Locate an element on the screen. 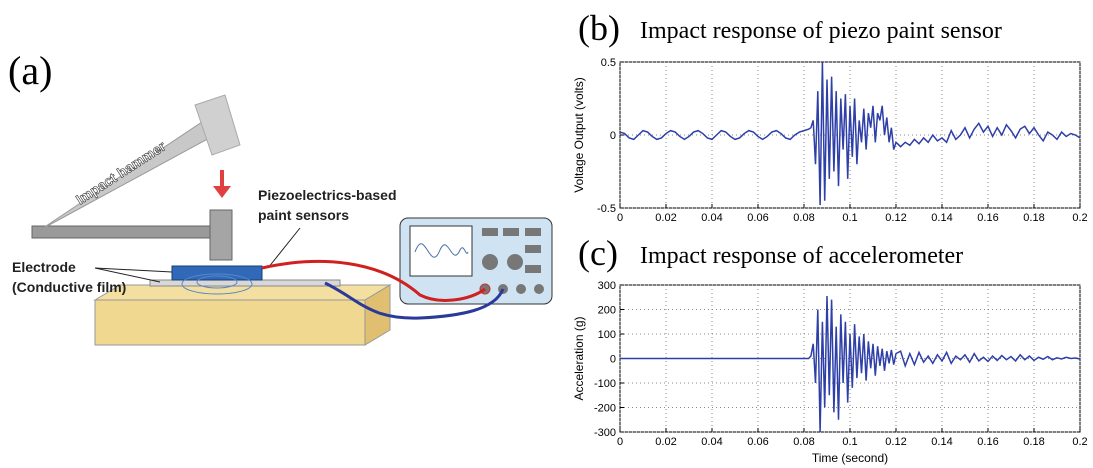  sensor is located at coordinates (217, 273).